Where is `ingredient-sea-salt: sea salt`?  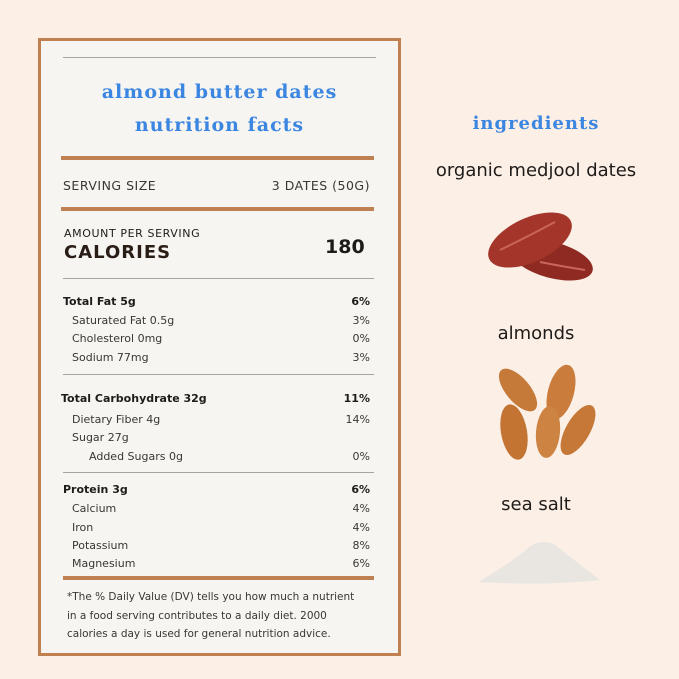 ingredient-sea-salt: sea salt is located at coordinates (536, 504).